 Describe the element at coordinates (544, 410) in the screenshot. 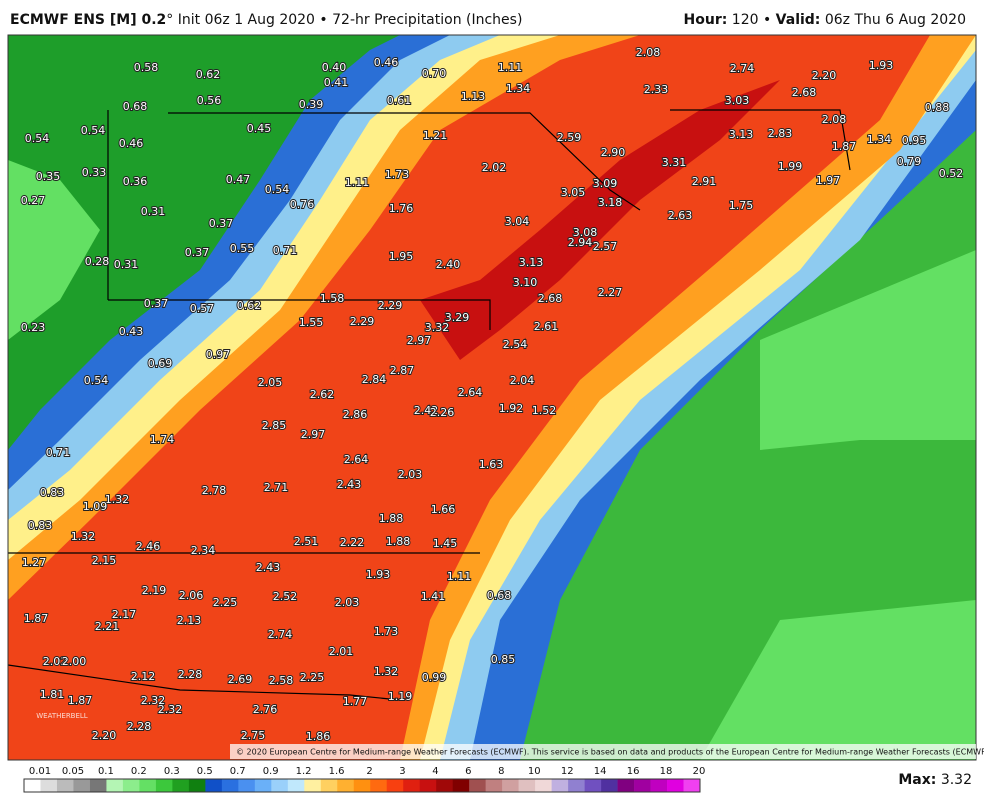

I see `map-label: 1.52` at that location.